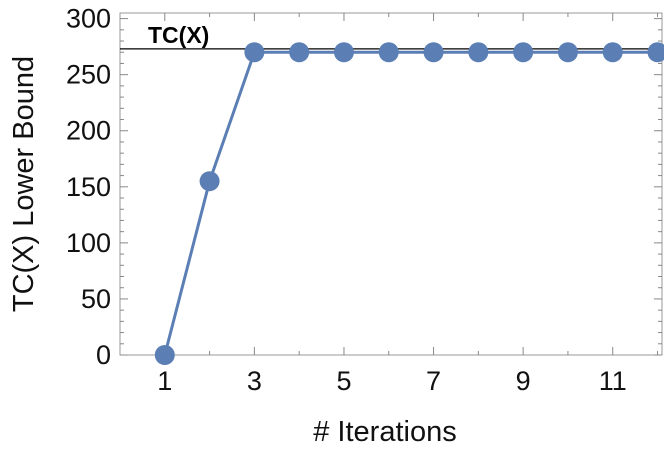 This screenshot has height=449, width=664. Describe the element at coordinates (384, 432) in the screenshot. I see `x-axis-label: # Iterations` at that location.